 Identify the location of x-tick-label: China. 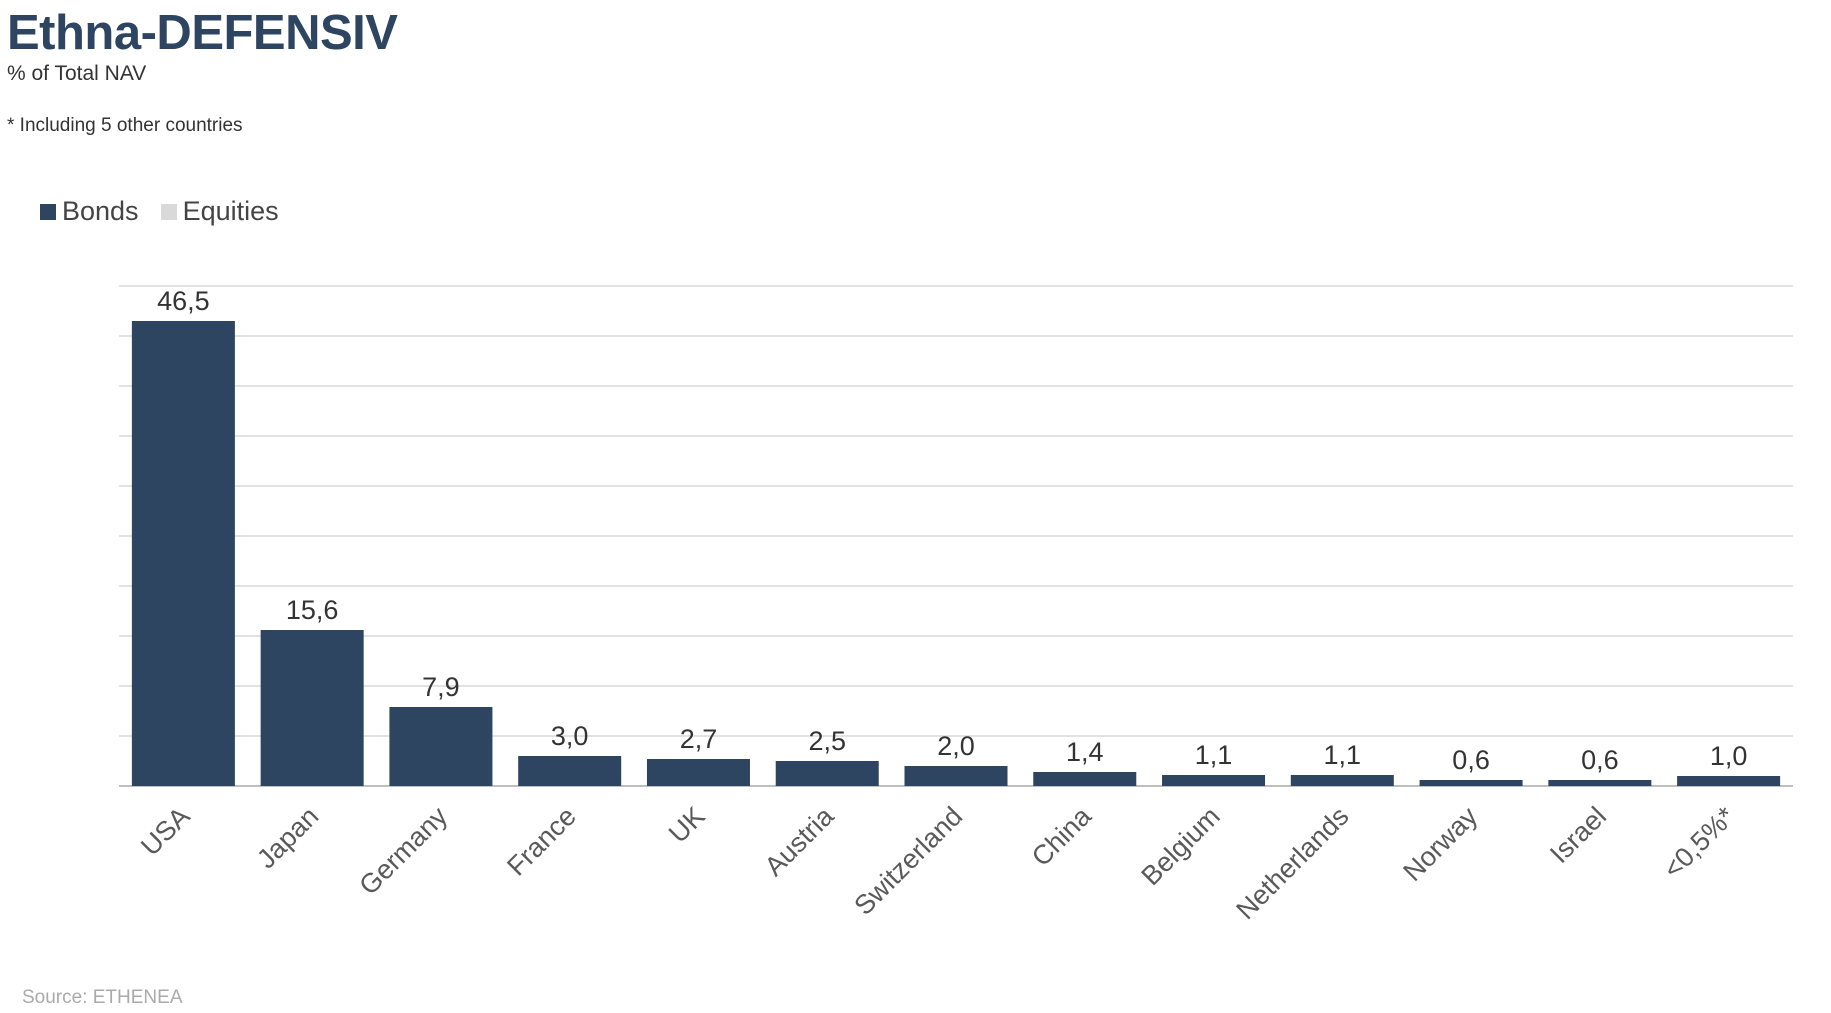
(1062, 836).